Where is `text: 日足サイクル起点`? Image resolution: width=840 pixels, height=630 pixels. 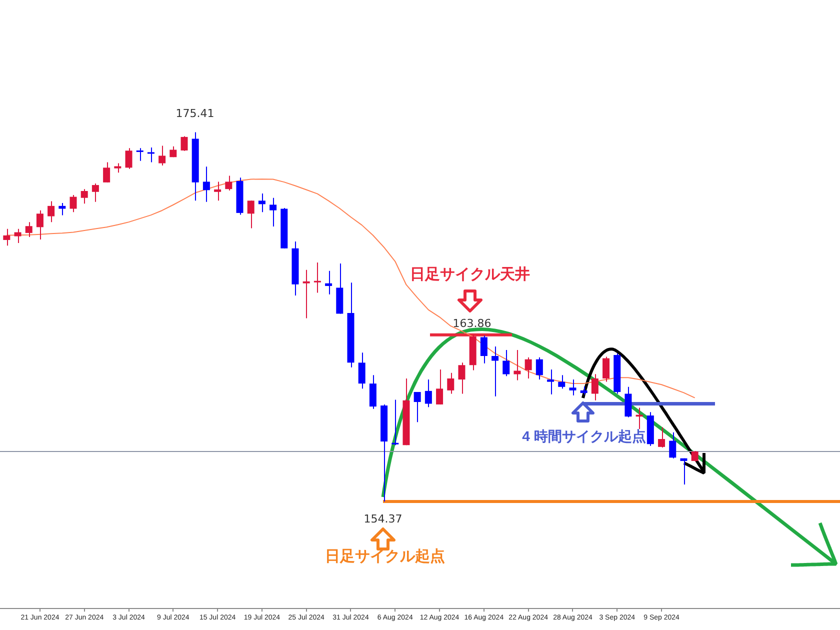 text: 日足サイクル起点 is located at coordinates (385, 557).